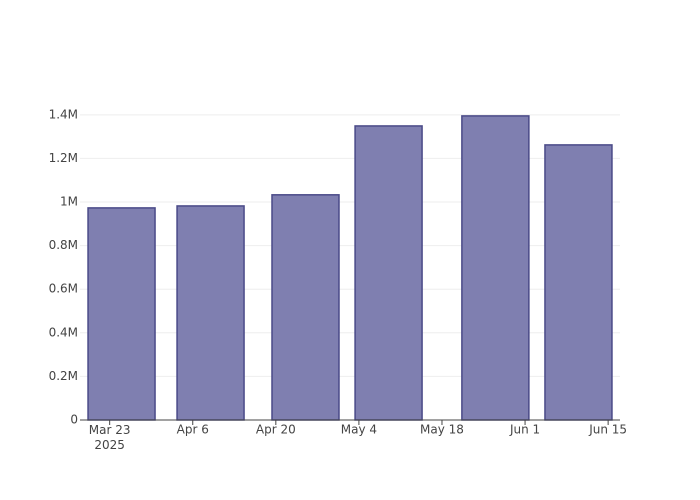 This screenshot has width=700, height=500. Describe the element at coordinates (63, 376) in the screenshot. I see `y-tick-label: 0.2M` at that location.